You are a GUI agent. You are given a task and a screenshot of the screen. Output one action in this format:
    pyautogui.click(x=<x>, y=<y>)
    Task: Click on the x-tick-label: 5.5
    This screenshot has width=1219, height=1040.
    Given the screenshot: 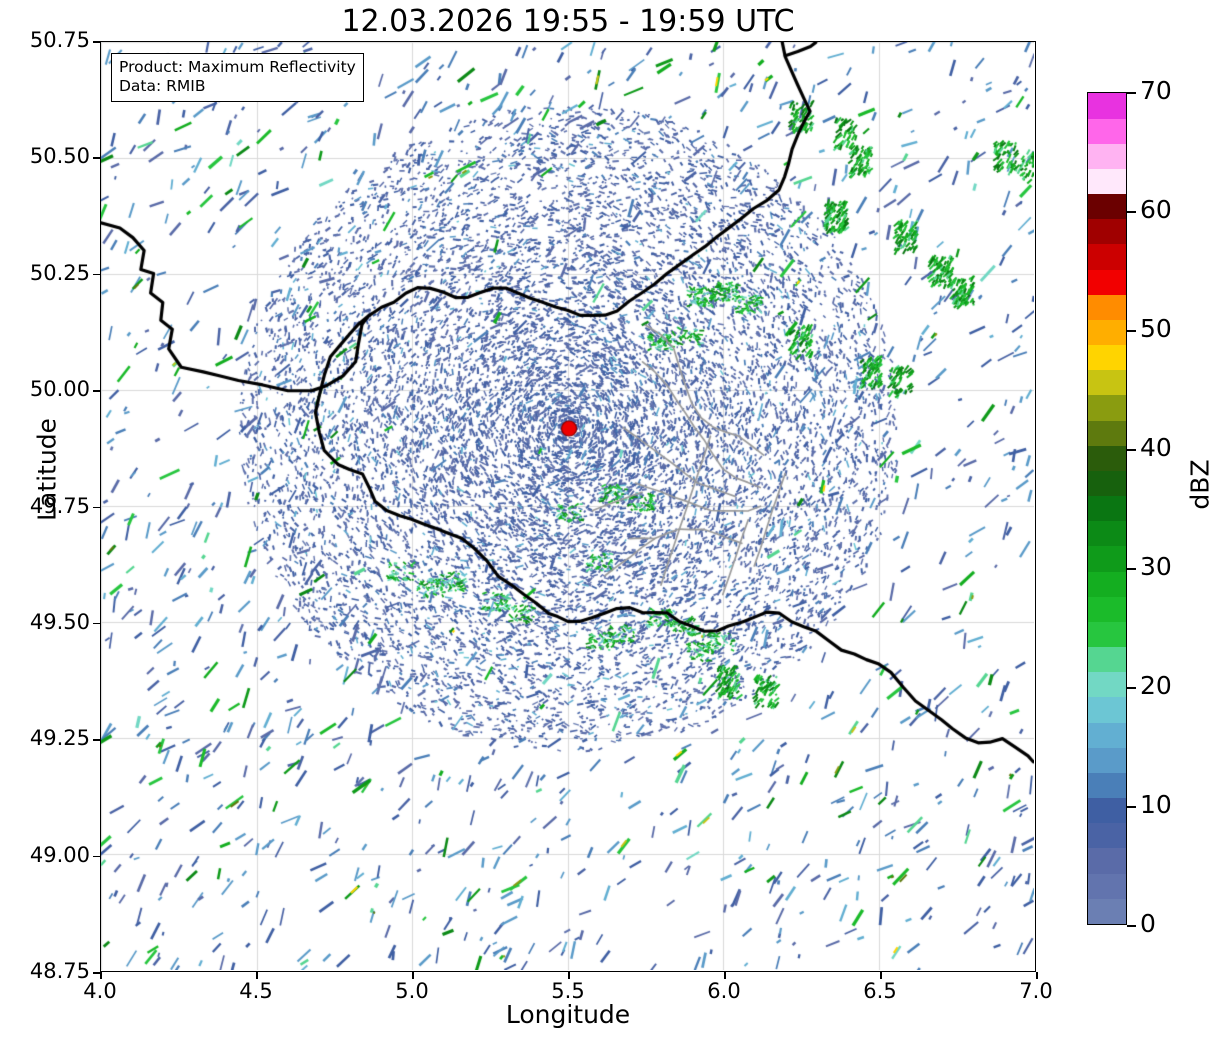 What is the action you would take?
    pyautogui.click(x=568, y=991)
    